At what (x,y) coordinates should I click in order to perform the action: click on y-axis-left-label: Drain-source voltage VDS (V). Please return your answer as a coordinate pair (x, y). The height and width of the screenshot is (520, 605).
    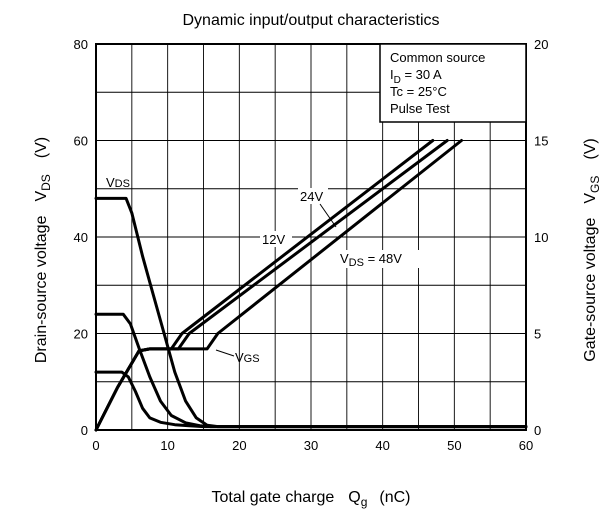
    Looking at the image, I should click on (43, 250).